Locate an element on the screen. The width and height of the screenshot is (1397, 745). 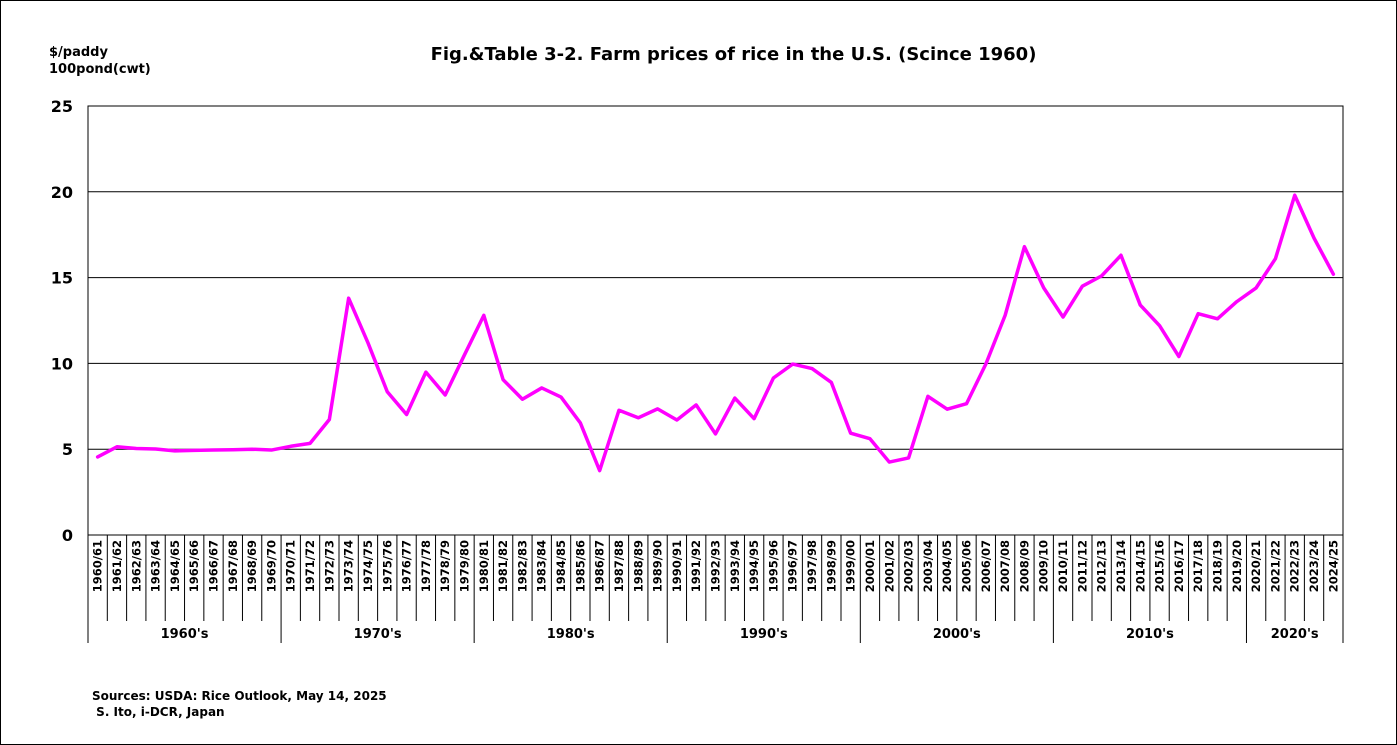
x-tick-label: 1990/91 is located at coordinates (677, 566).